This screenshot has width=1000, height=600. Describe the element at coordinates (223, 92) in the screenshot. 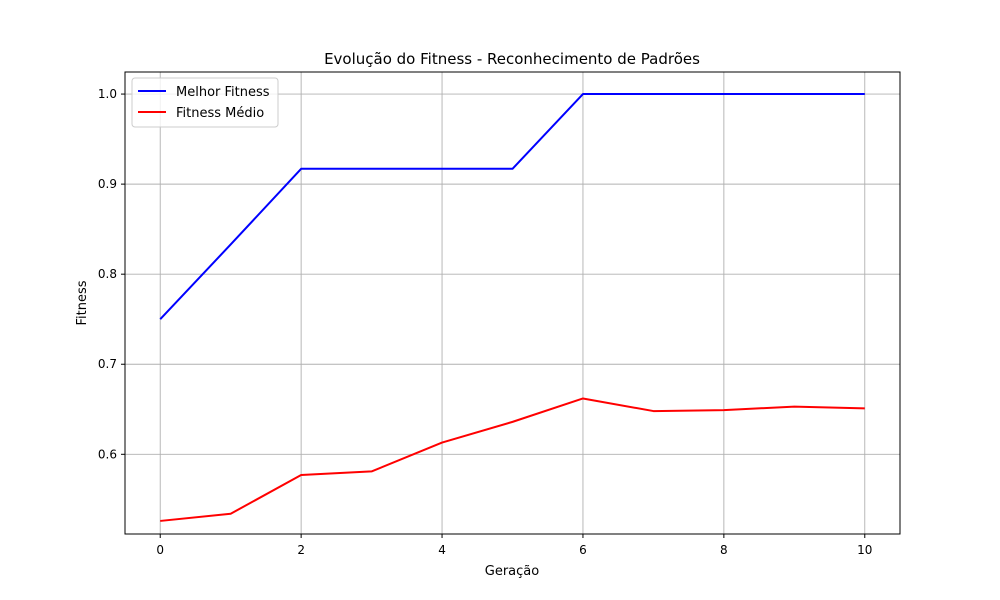

I see `legend-label-melhor-fitness: Melhor Fitness` at that location.